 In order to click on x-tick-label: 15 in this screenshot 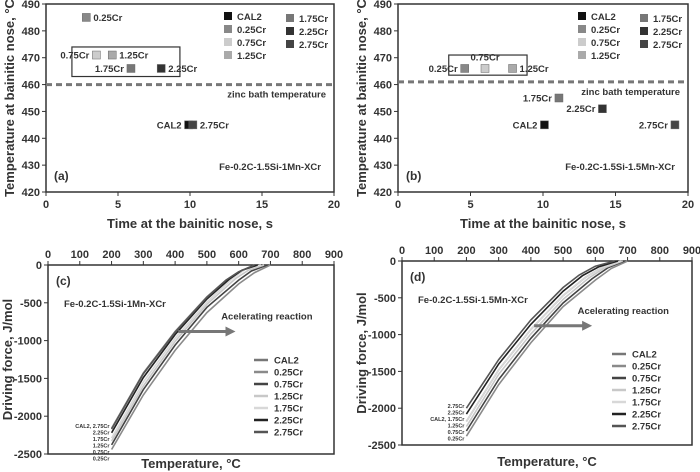, I will do `click(615, 205)`.